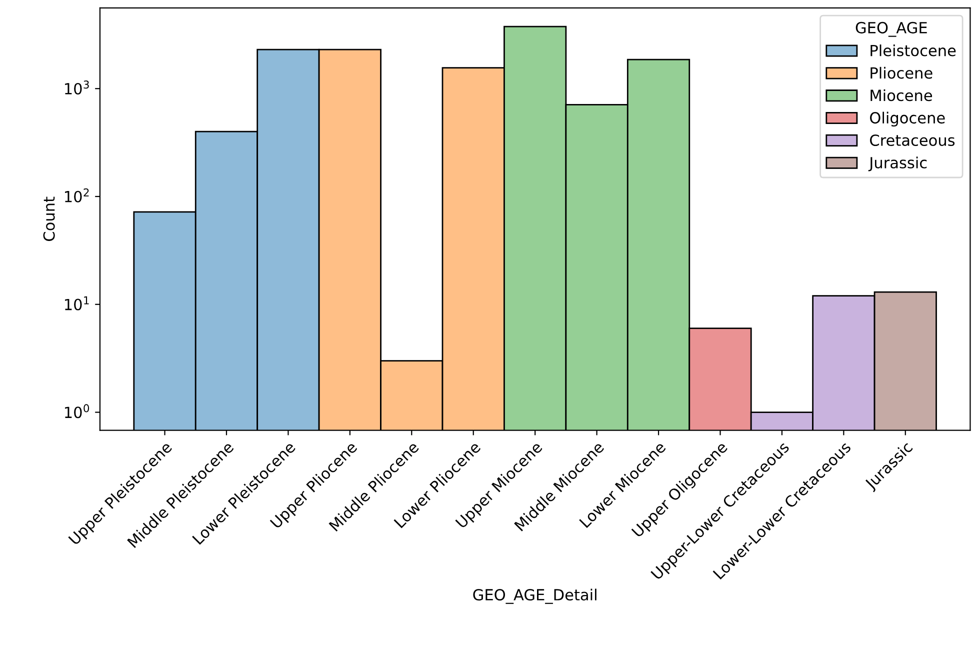  I want to click on legend-label: Jurassic, so click(897, 164).